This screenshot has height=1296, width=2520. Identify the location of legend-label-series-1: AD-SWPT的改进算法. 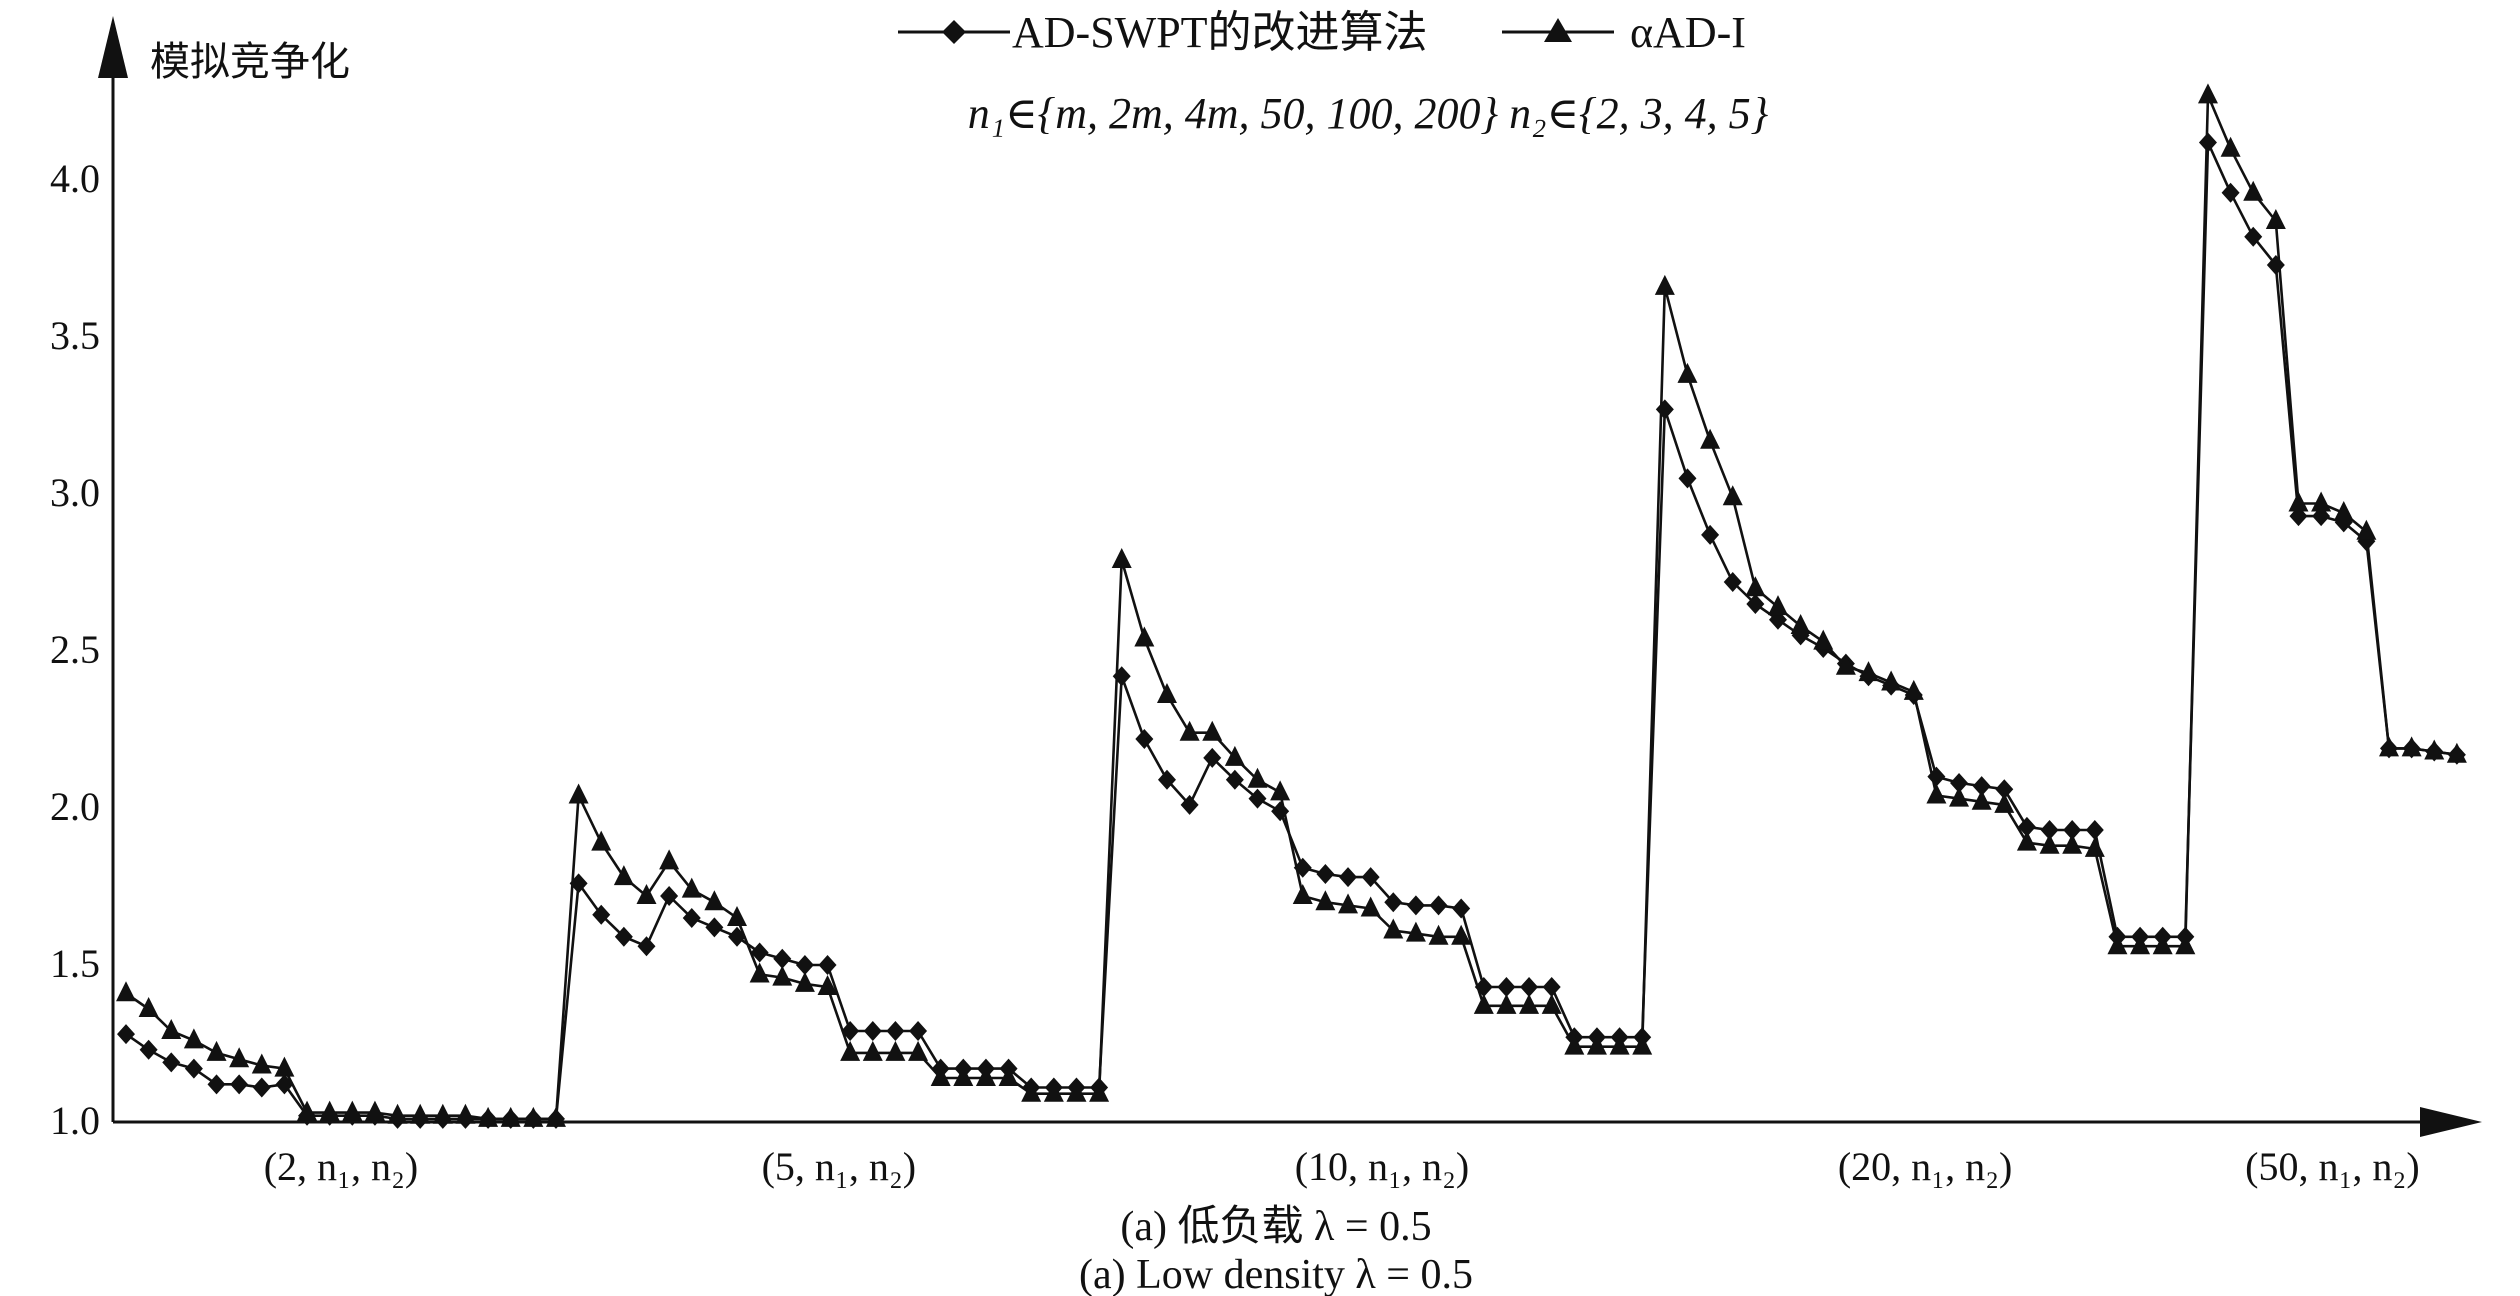
(1220, 32).